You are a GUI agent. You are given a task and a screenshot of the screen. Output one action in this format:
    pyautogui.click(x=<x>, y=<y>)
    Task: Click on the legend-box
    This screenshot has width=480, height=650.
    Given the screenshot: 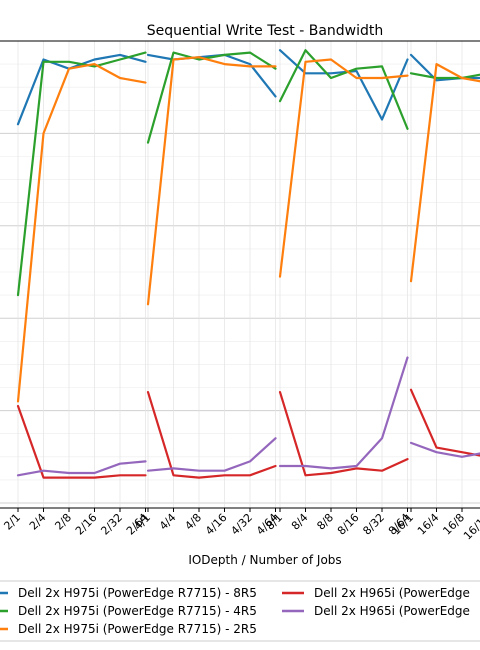 What is the action you would take?
    pyautogui.click(x=240, y=611)
    